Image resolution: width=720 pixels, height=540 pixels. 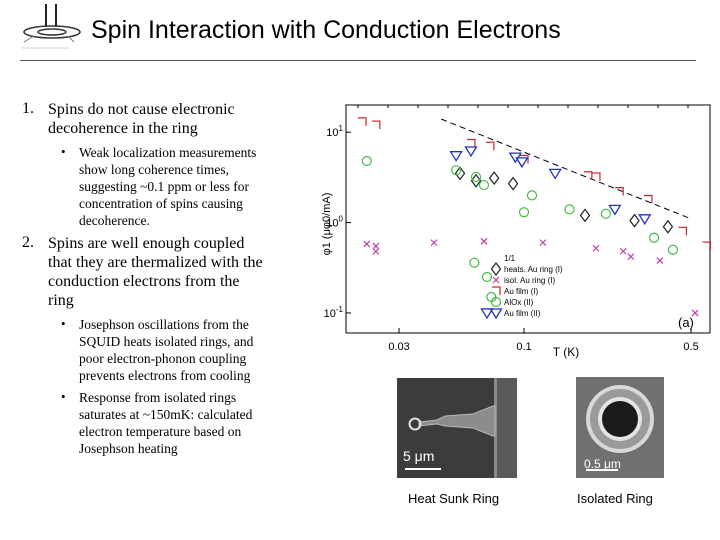 What do you see at coordinates (454, 498) in the screenshot?
I see `caption-heat-sunk-ring: Heat Sunk Ring` at bounding box center [454, 498].